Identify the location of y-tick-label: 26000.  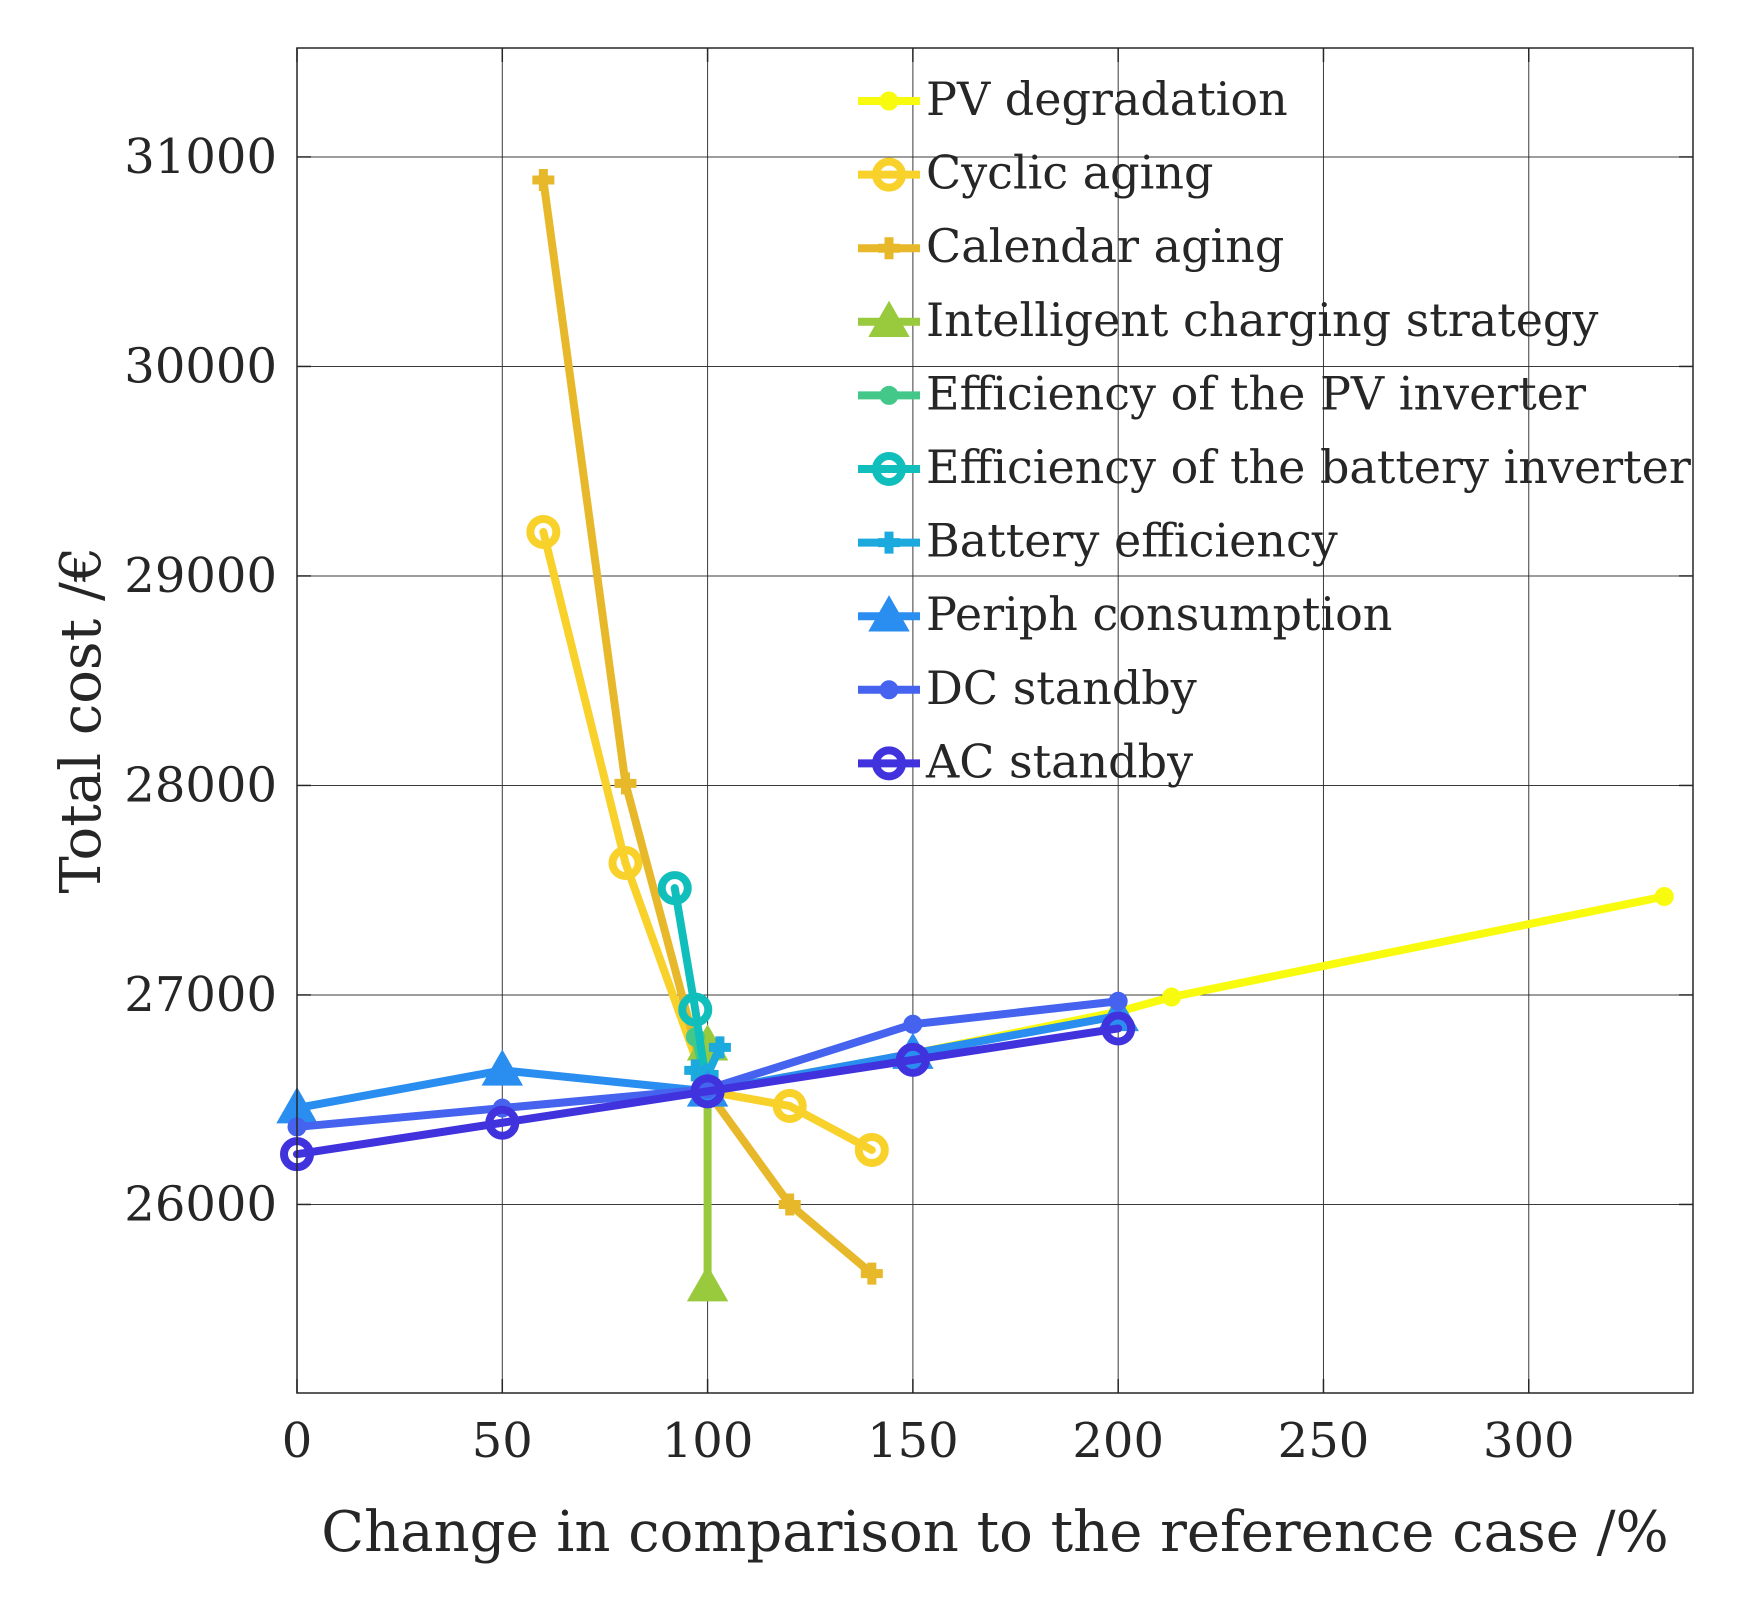
(200, 1204).